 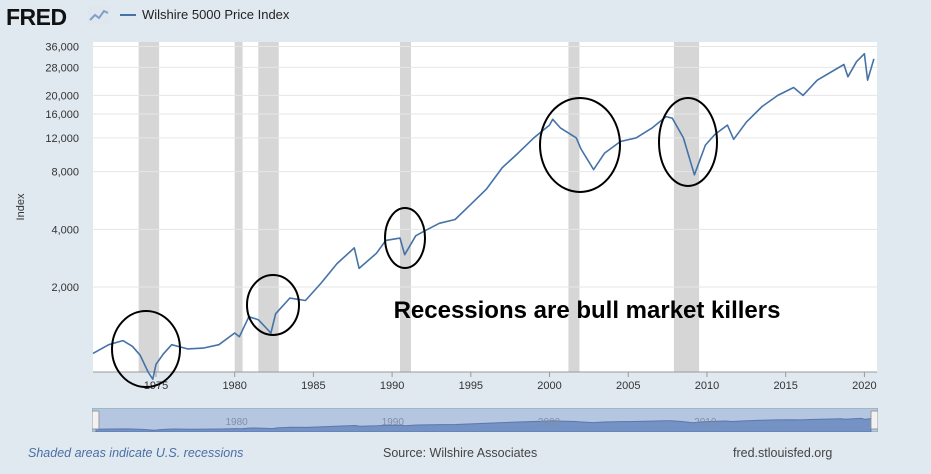 I want to click on y-tick-label: 20,000, so click(x=62, y=96).